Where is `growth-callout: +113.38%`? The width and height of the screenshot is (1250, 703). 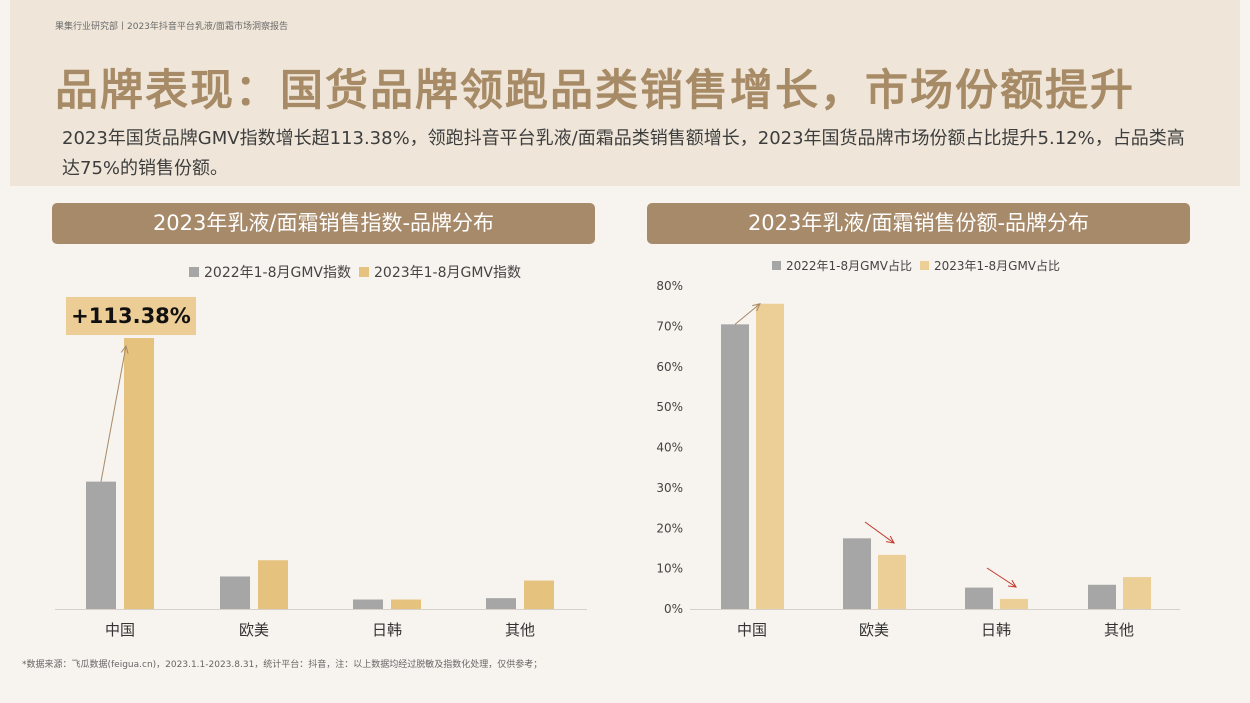
growth-callout: +113.38% is located at coordinates (131, 316).